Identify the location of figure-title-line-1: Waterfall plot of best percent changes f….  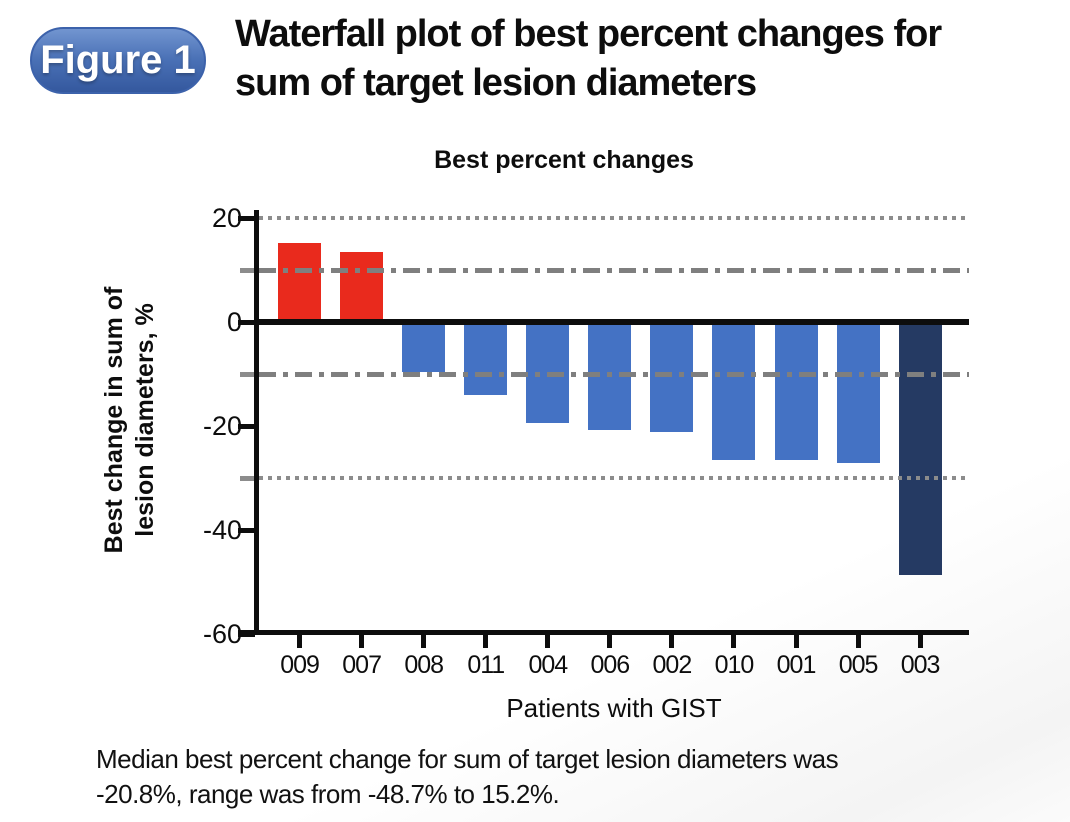
(588, 34).